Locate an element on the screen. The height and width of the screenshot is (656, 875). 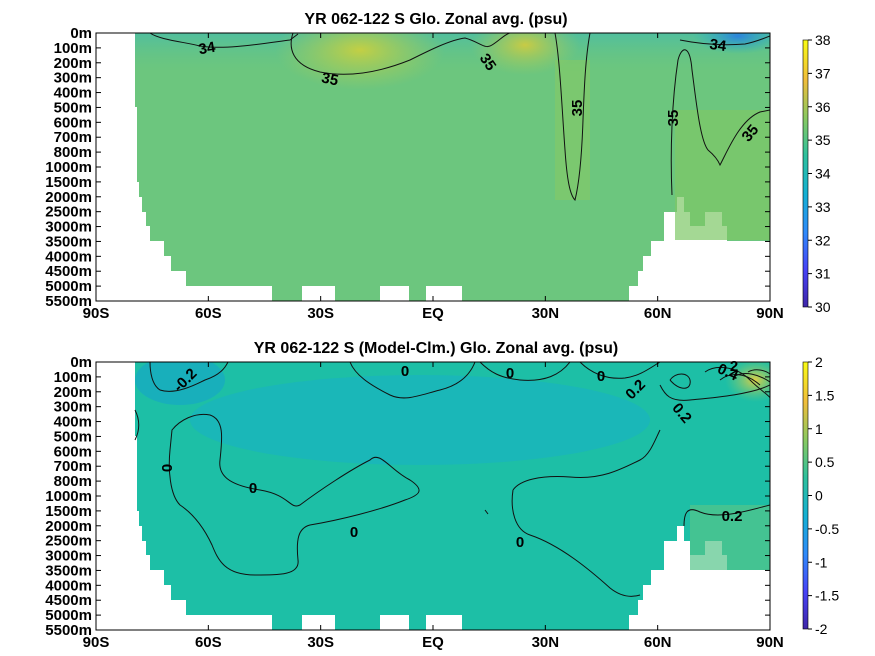
panel-b-y-tick-label: 0m is located at coordinates (81, 362).